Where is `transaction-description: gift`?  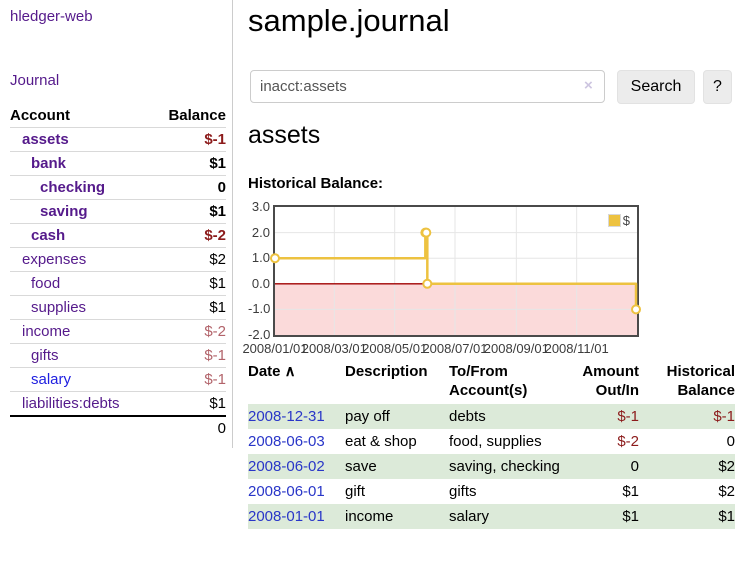
transaction-description: gift is located at coordinates (355, 491).